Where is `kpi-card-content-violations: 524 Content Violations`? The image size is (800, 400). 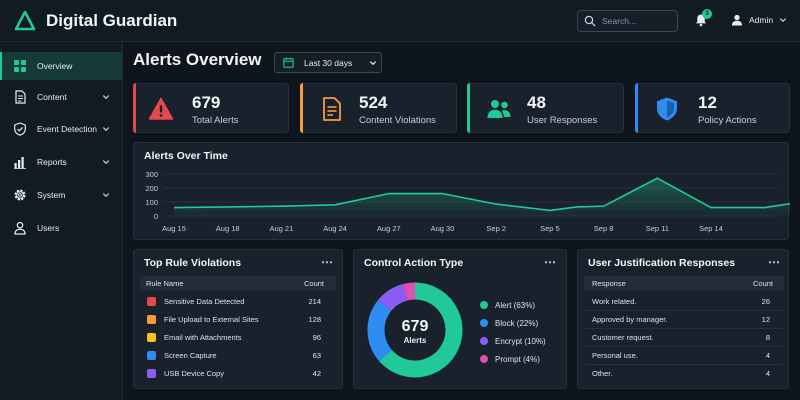 kpi-card-content-violations: 524 Content Violations is located at coordinates (378, 108).